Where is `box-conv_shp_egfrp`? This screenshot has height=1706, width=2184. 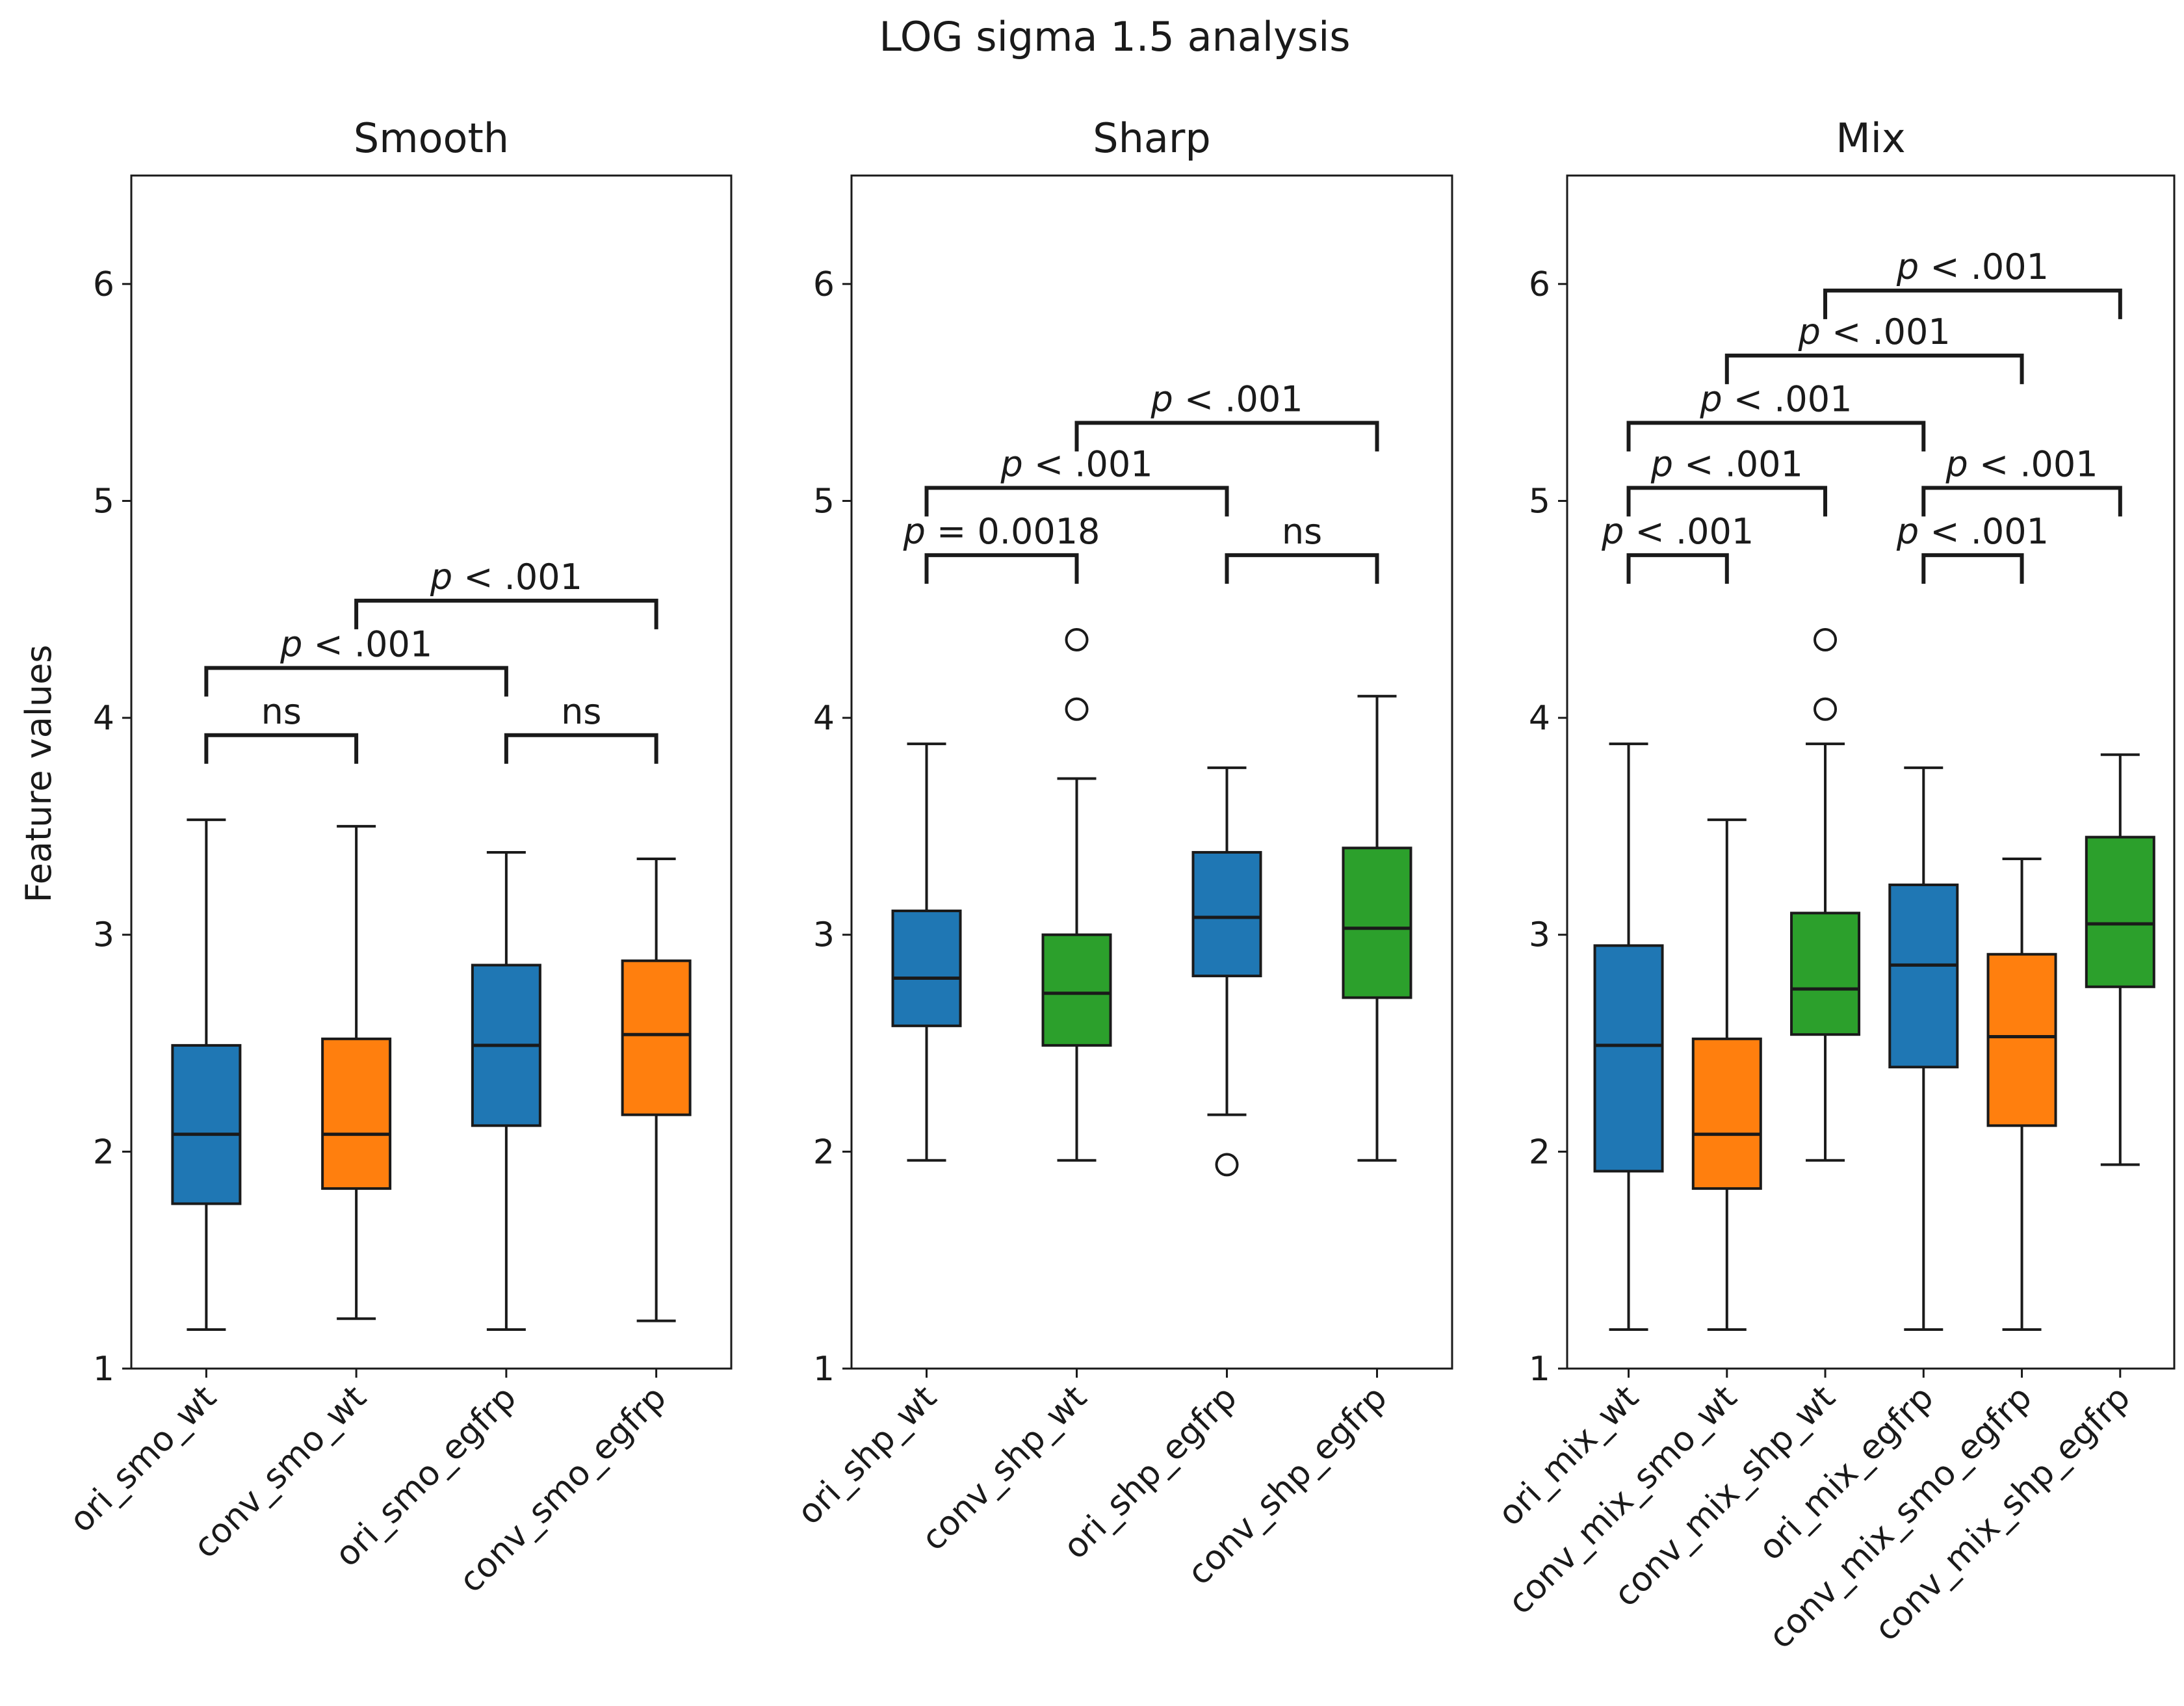
box-conv_shp_egfrp is located at coordinates (1377, 928).